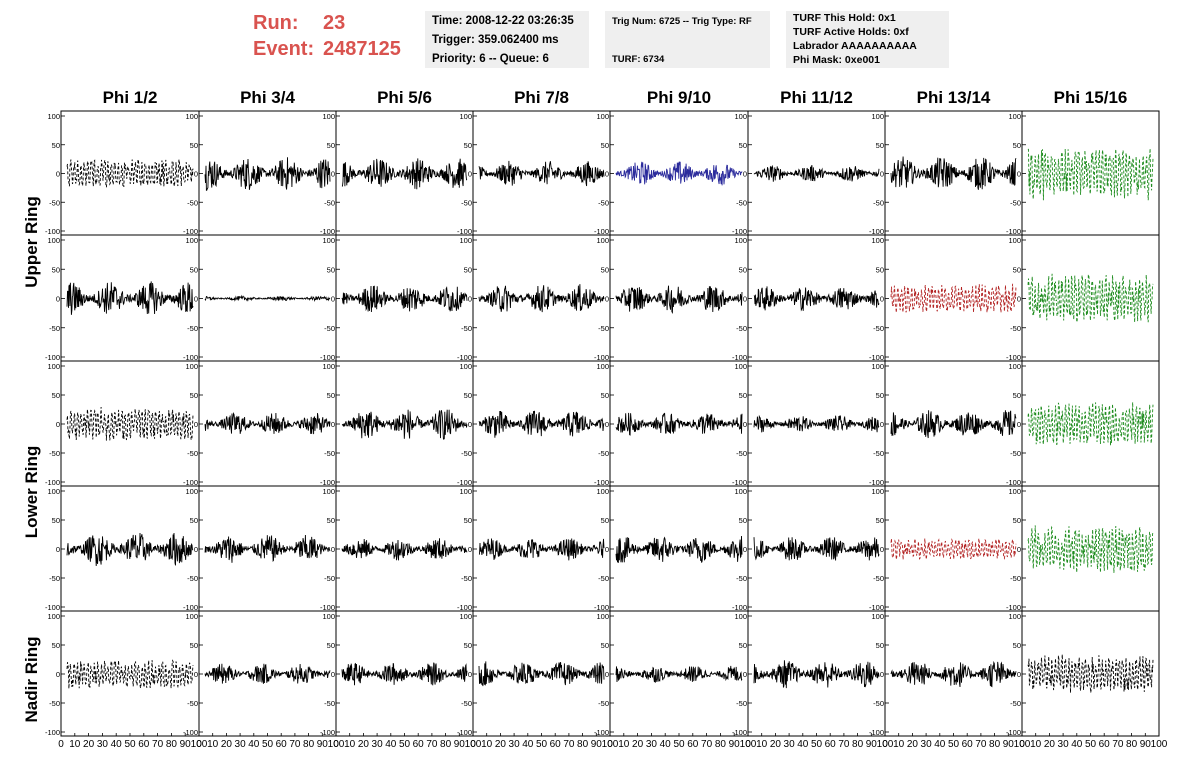  What do you see at coordinates (851, 32) in the screenshot?
I see `turf-active-line: TURF Active Holds: 0xf` at bounding box center [851, 32].